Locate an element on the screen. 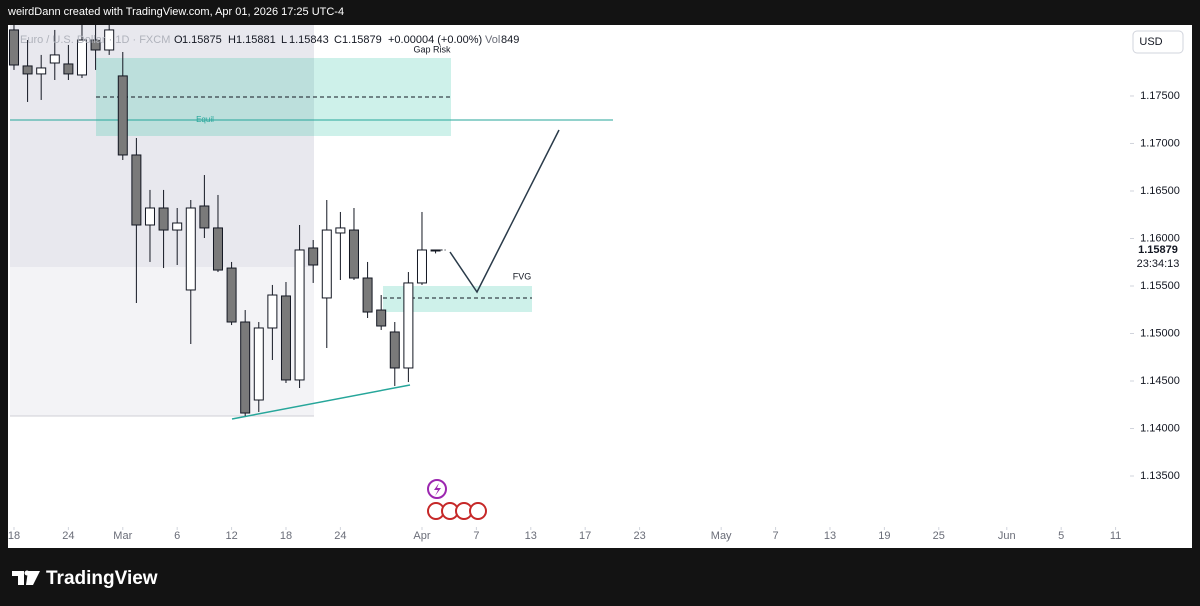 Image resolution: width=1200 pixels, height=606 pixels. x-tick-label: Apr is located at coordinates (421, 536).